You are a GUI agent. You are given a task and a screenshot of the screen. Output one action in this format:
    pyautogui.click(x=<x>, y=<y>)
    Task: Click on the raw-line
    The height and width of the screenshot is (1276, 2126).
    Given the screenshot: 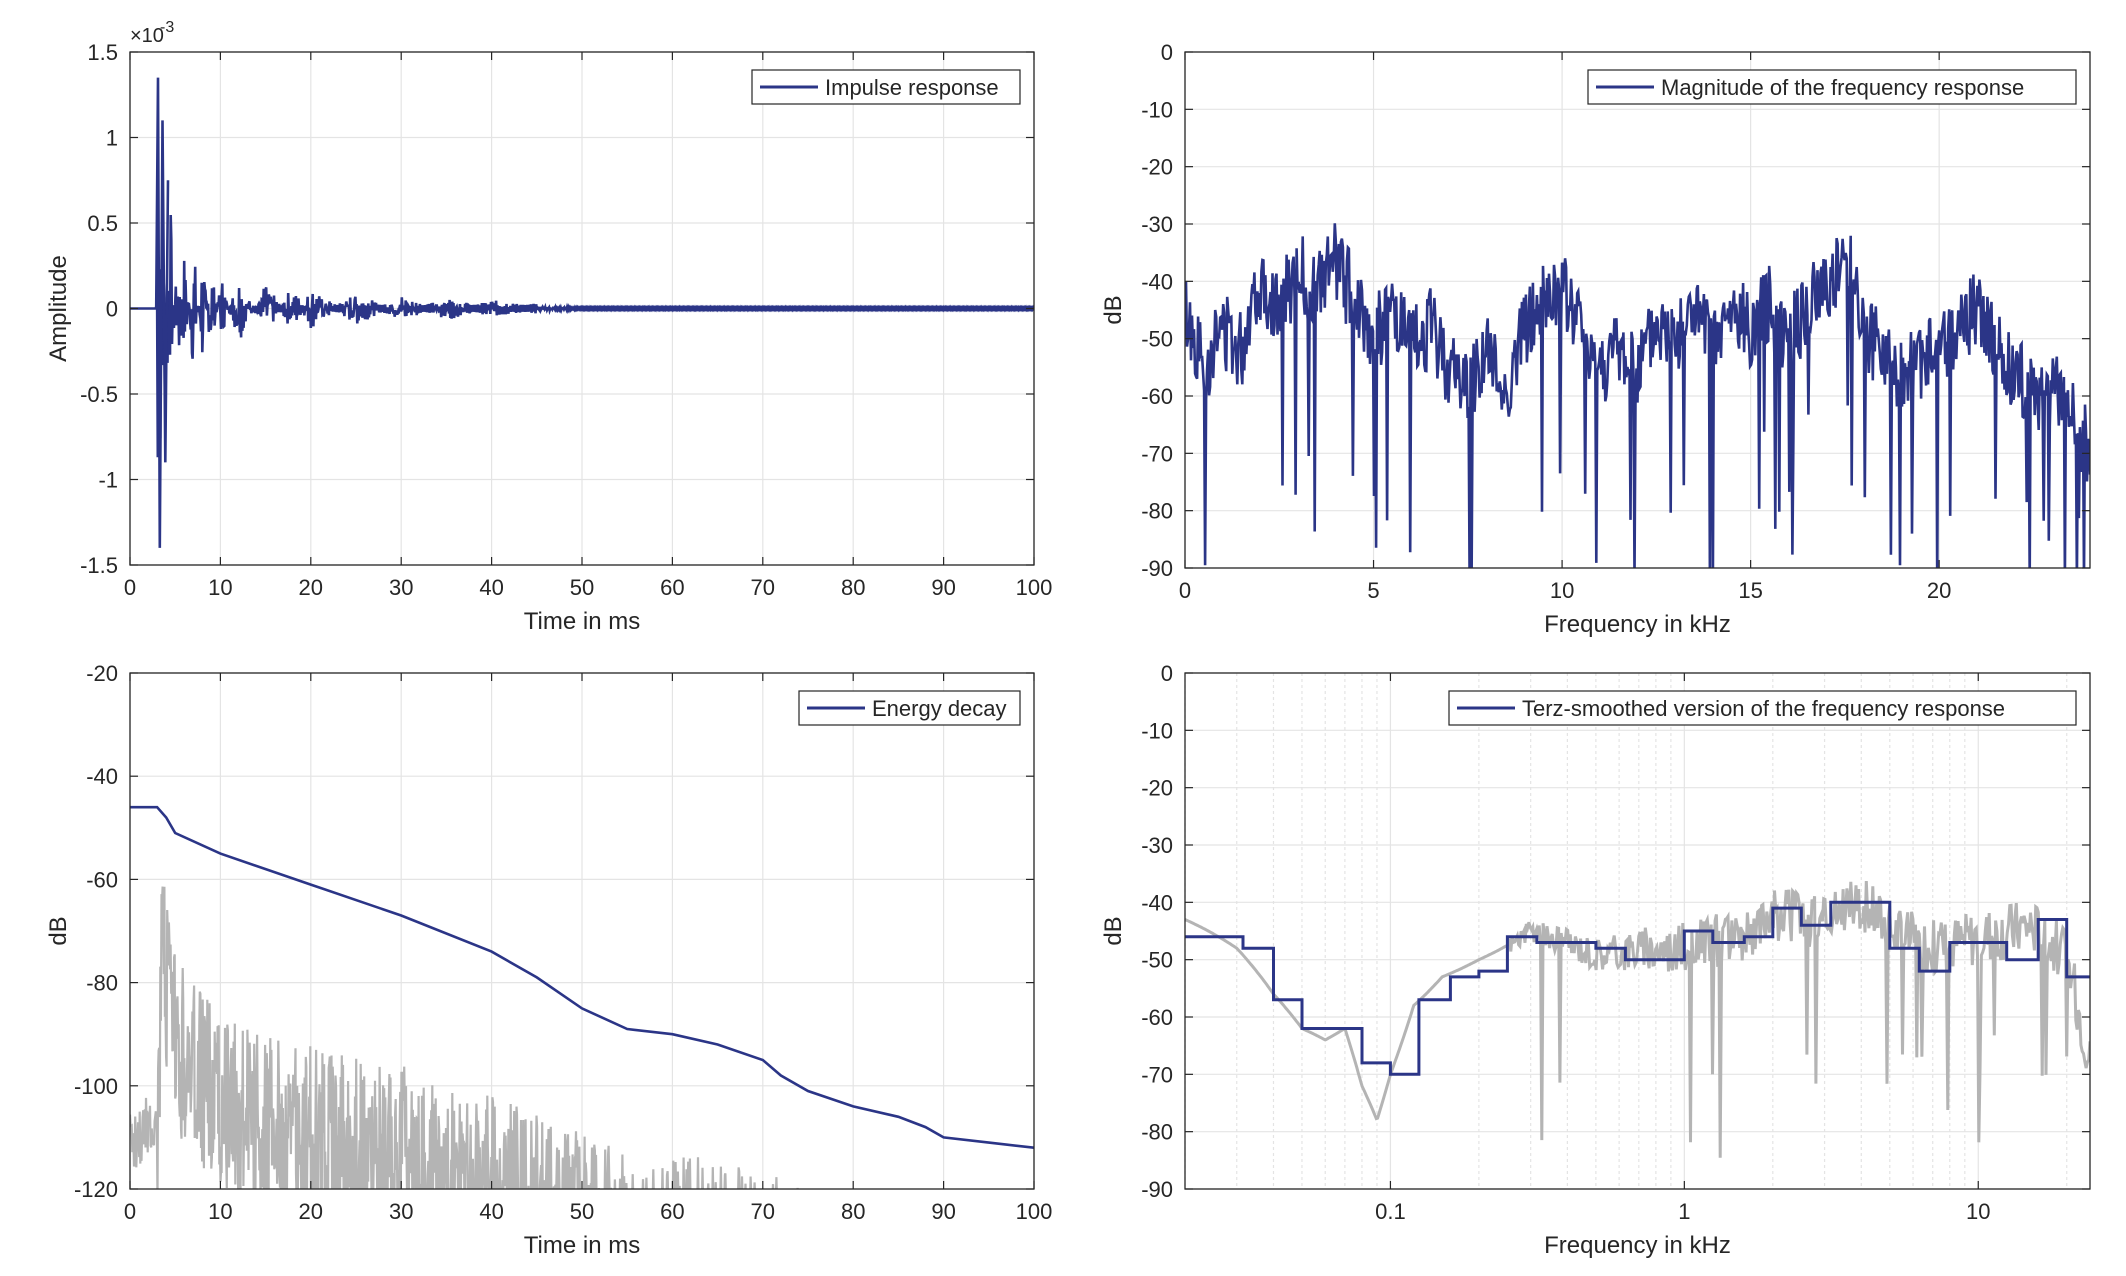 What is the action you would take?
    pyautogui.click(x=1637, y=1019)
    